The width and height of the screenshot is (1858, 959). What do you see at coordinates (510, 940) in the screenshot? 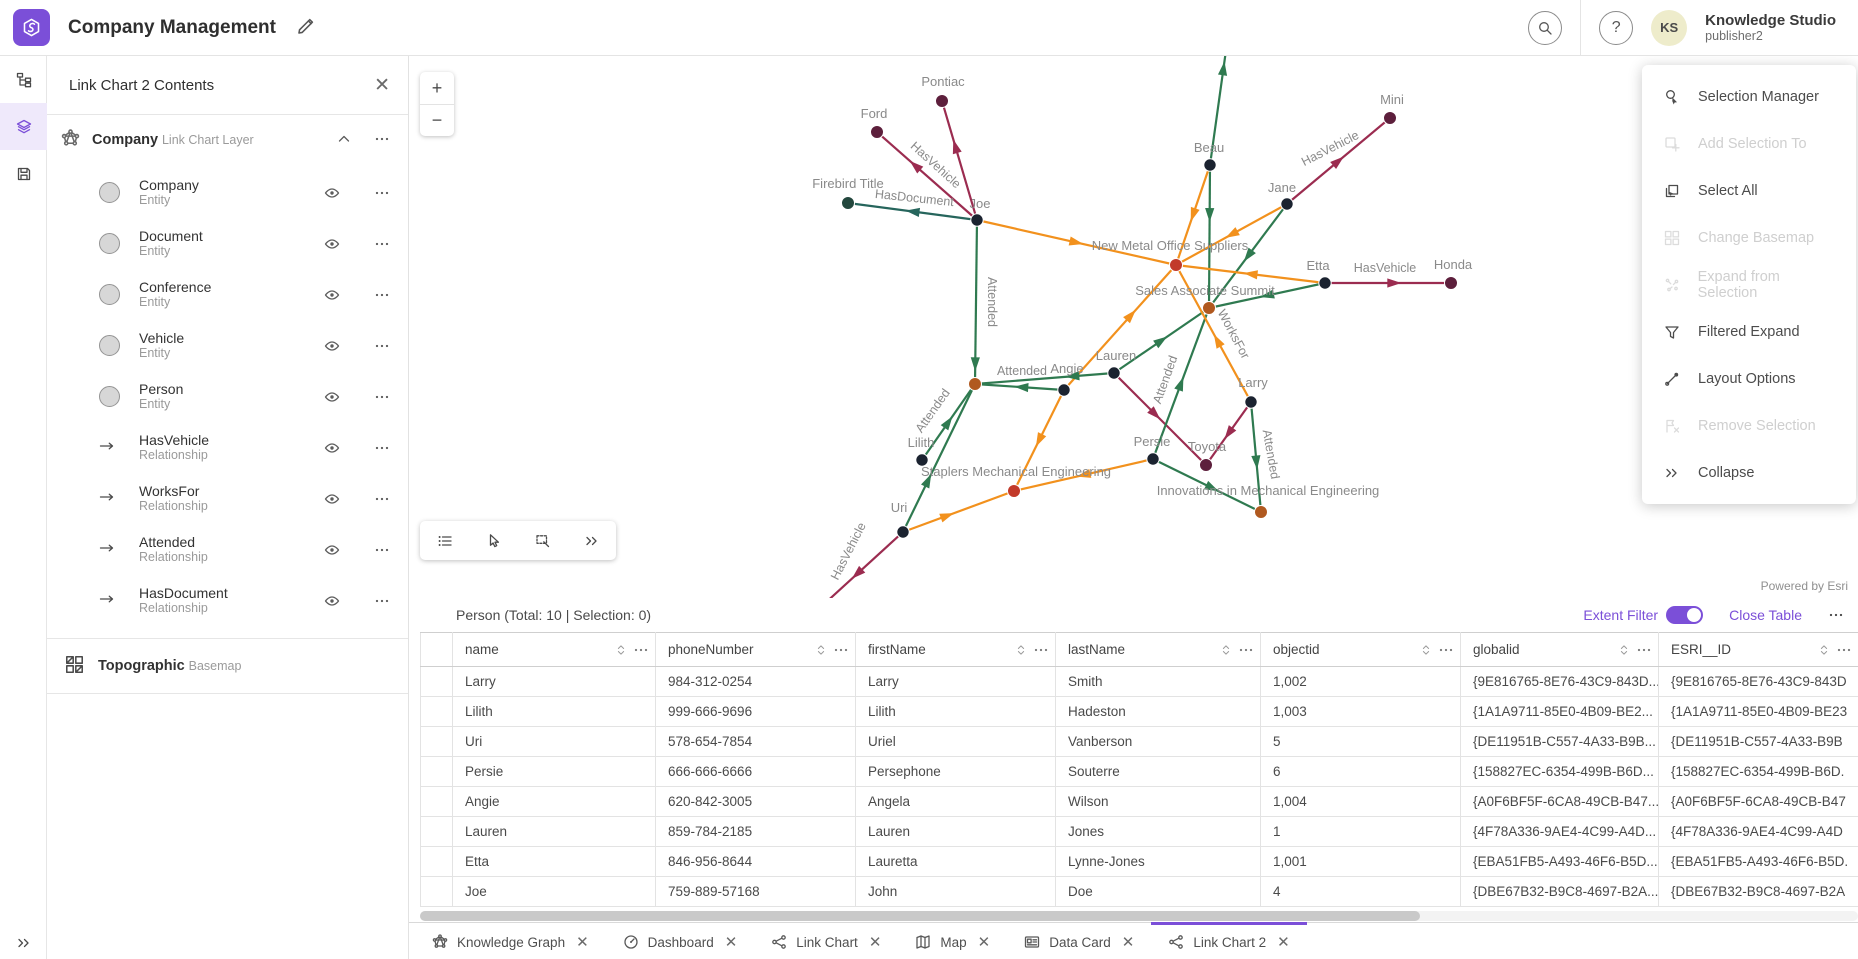
I see `view-tab-knowledge-graph: Knowledge Graph ✕` at bounding box center [510, 940].